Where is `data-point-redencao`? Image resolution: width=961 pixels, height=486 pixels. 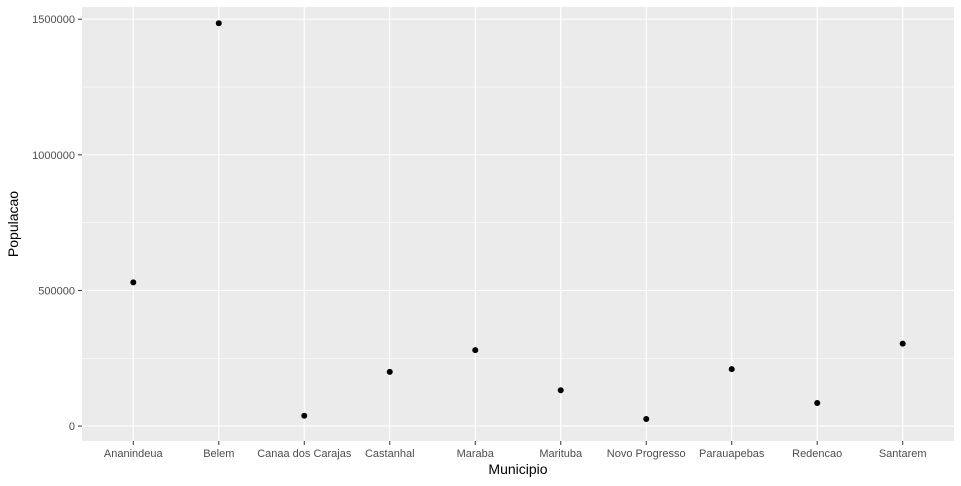
data-point-redencao is located at coordinates (817, 403).